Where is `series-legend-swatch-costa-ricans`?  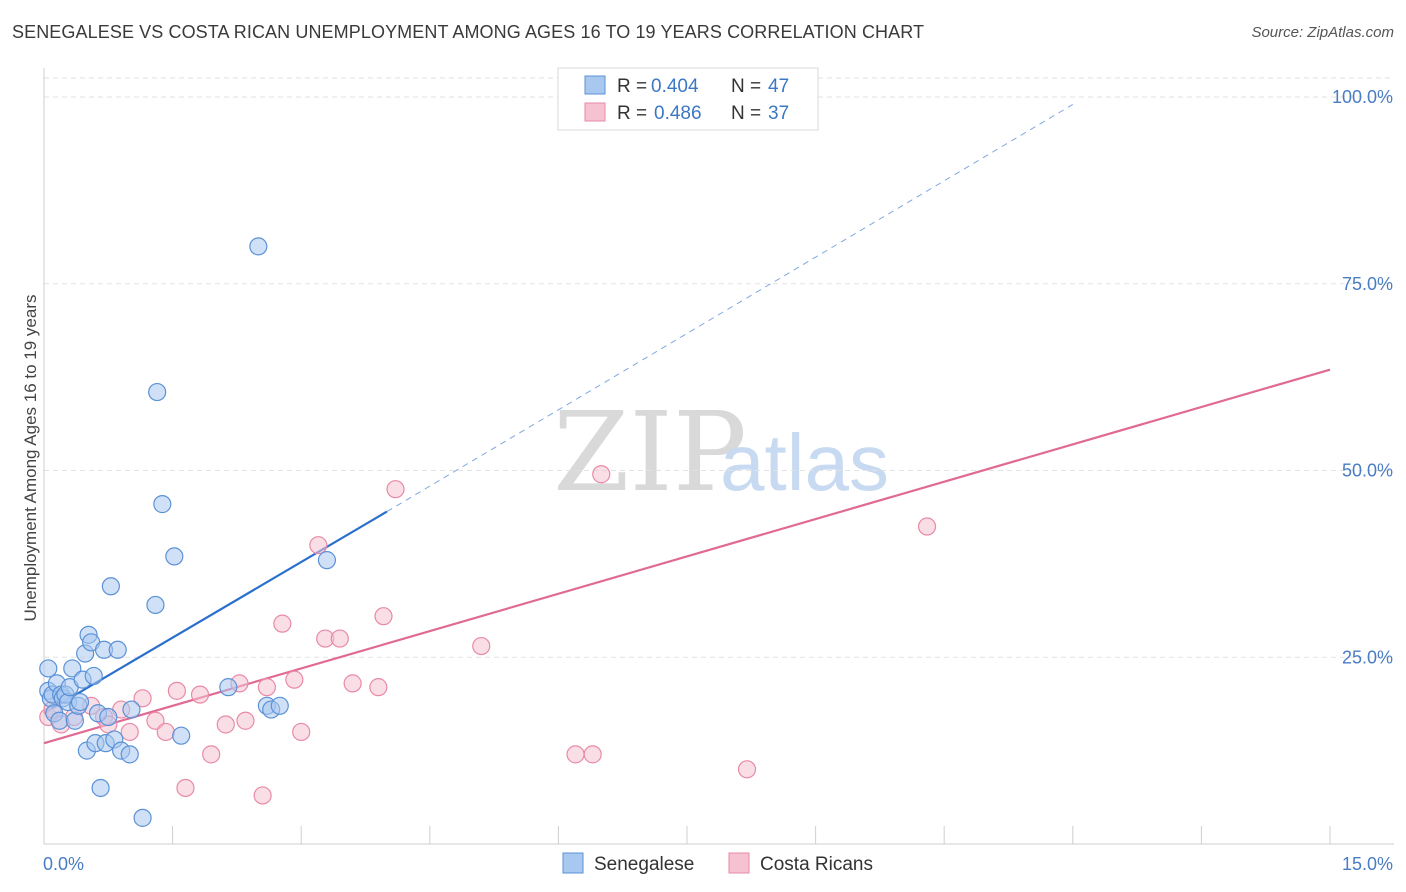
series-legend-swatch-costa-ricans is located at coordinates (739, 863).